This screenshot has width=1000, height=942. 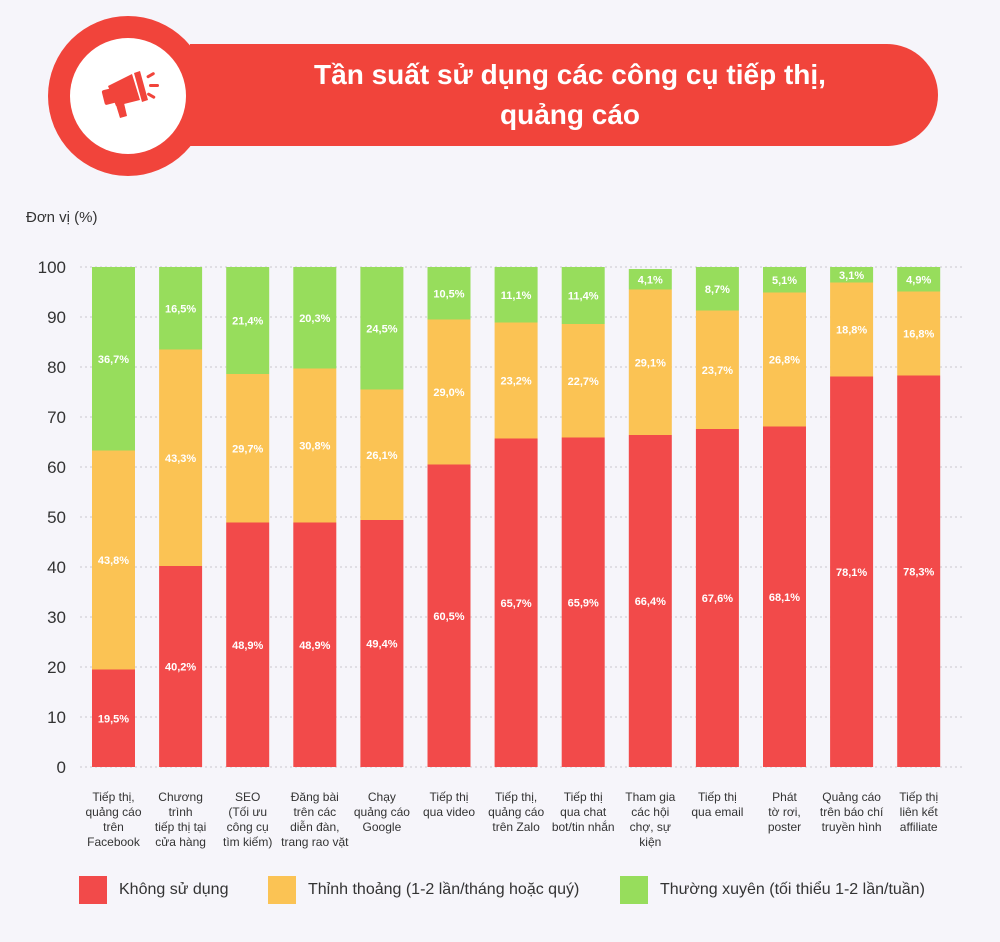 What do you see at coordinates (852, 812) in the screenshot?
I see `x-category-label: trên báo chí` at bounding box center [852, 812].